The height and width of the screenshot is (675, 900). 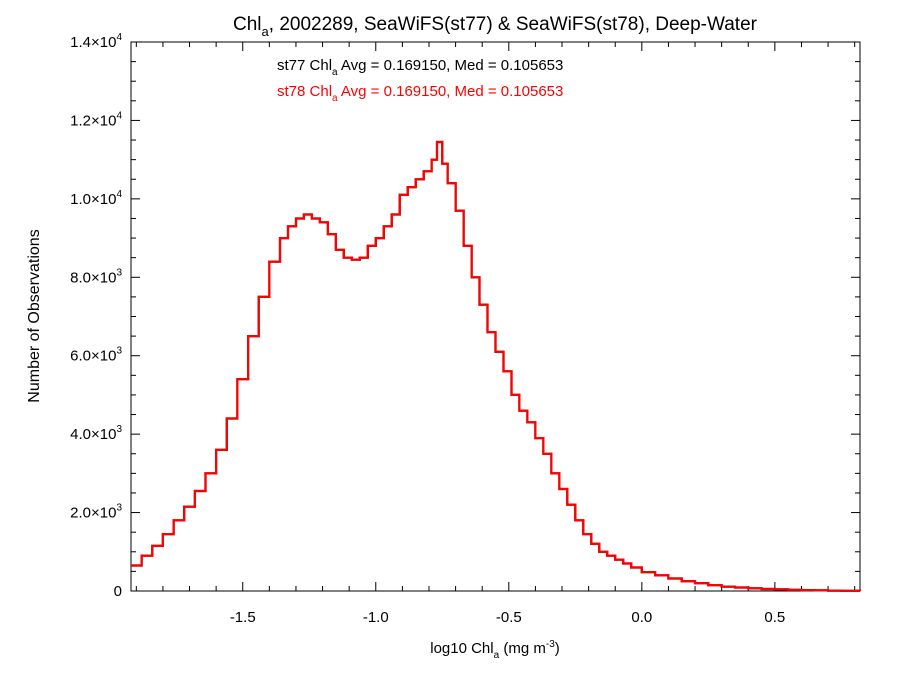 I want to click on y-axis-label: Number of Observations, so click(x=34, y=315).